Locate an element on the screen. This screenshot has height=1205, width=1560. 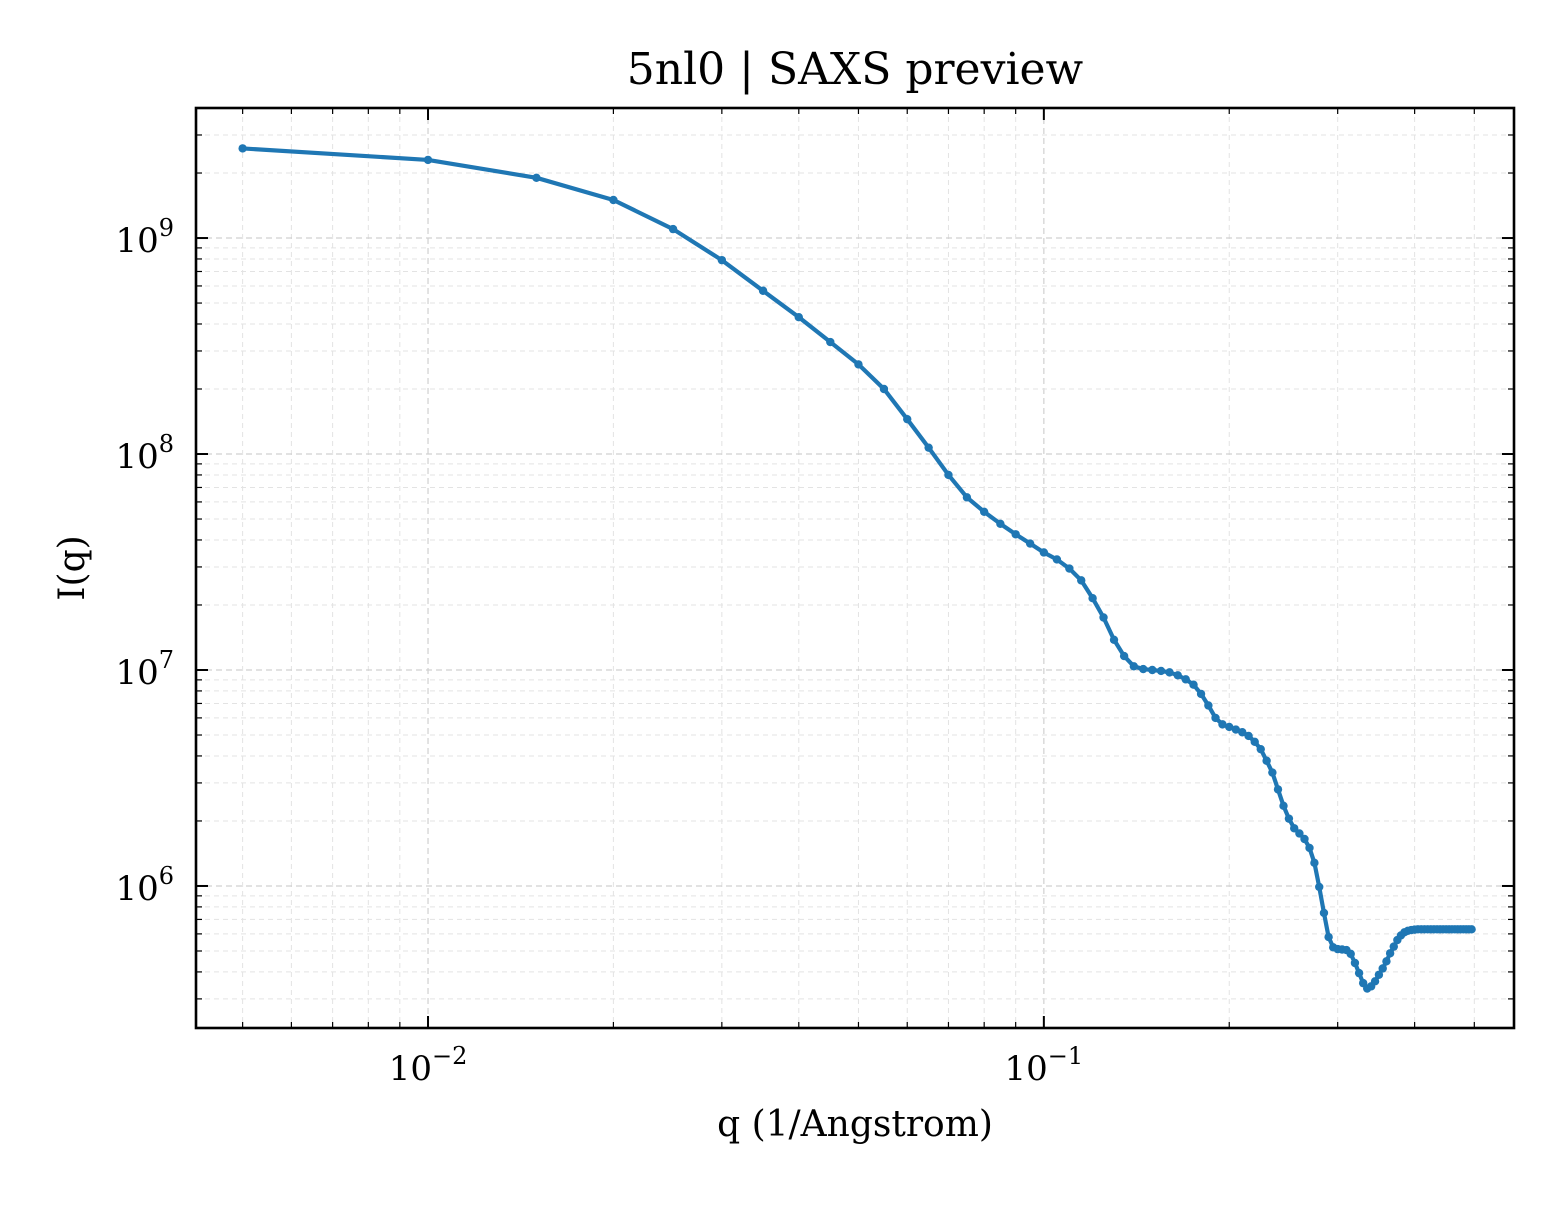
y-tick-label: 10⁸ is located at coordinates (144, 453).